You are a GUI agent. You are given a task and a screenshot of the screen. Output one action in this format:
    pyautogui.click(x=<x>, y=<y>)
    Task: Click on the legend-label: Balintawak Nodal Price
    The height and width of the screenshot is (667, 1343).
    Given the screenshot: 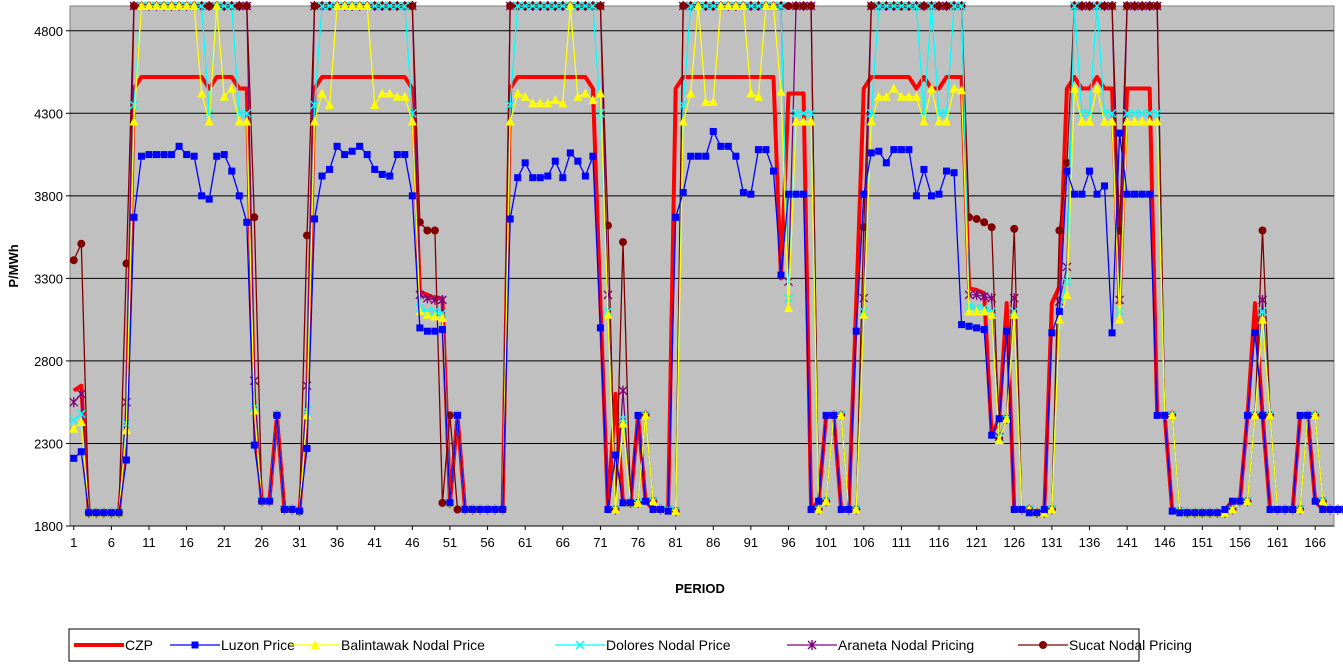 What is the action you would take?
    pyautogui.click(x=413, y=645)
    